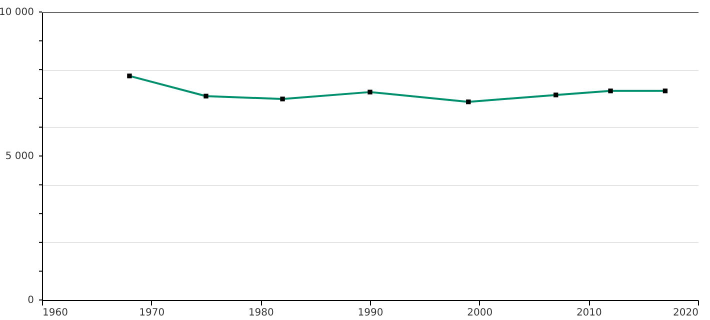 This screenshot has height=320, width=710. Describe the element at coordinates (31, 300) in the screenshot. I see `y-tick-label: 0` at that location.